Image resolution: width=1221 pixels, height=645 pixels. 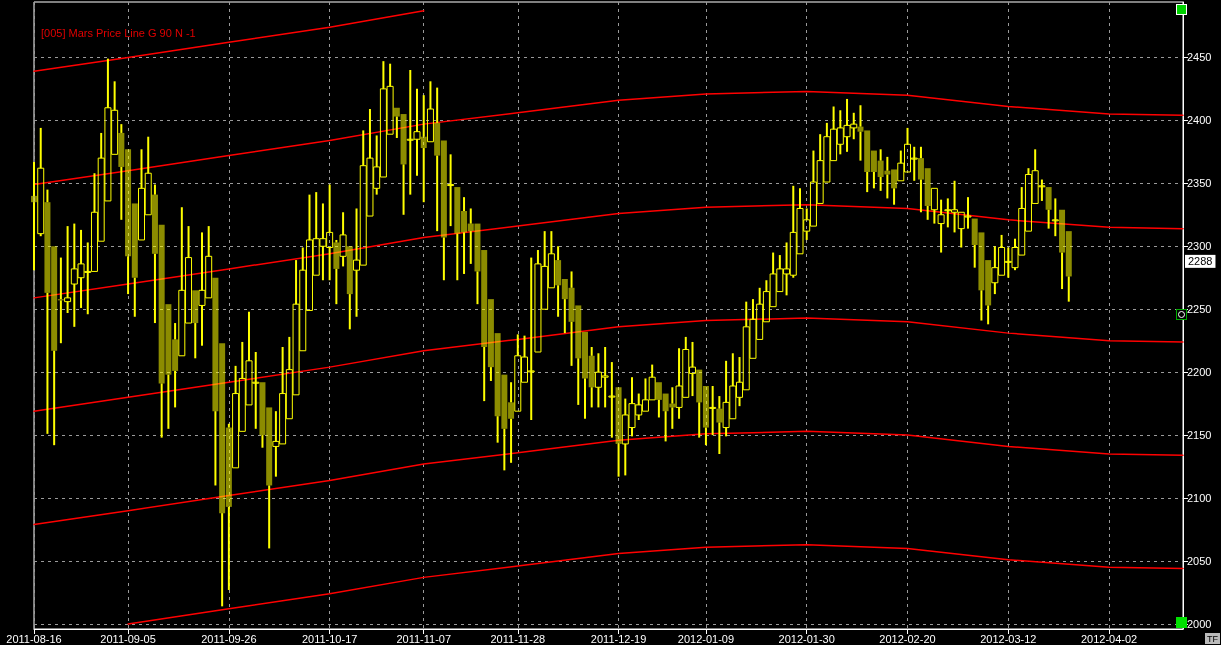 I want to click on y-tick-label: 2000, so click(x=1199, y=623).